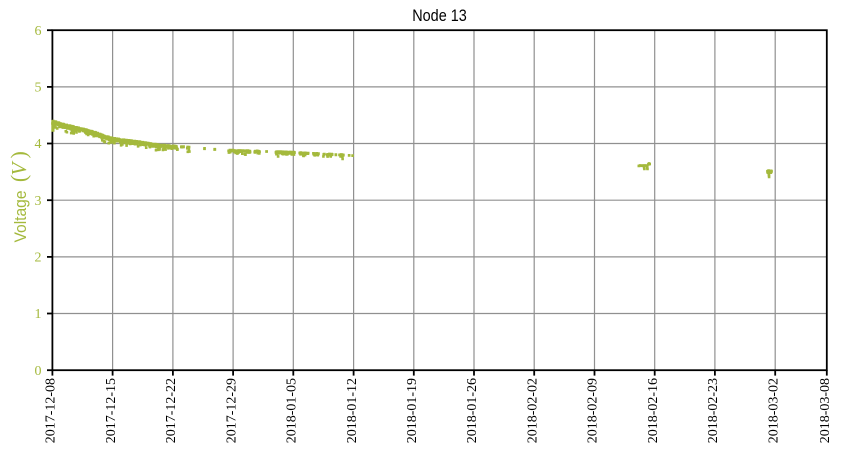 The image size is (842, 459). What do you see at coordinates (38, 371) in the screenshot?
I see `svg-text: 0` at bounding box center [38, 371].